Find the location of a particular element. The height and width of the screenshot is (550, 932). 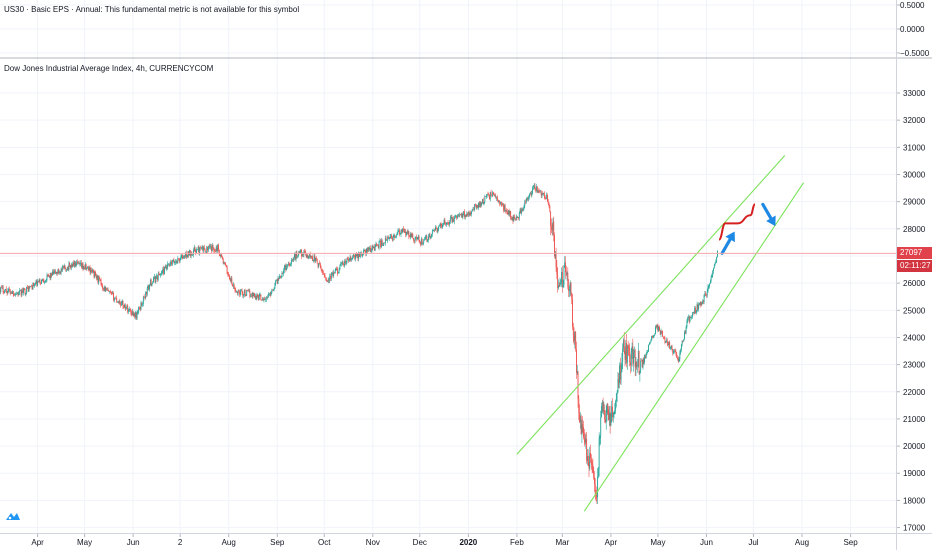

price-tick-label: 28000 is located at coordinates (914, 229).